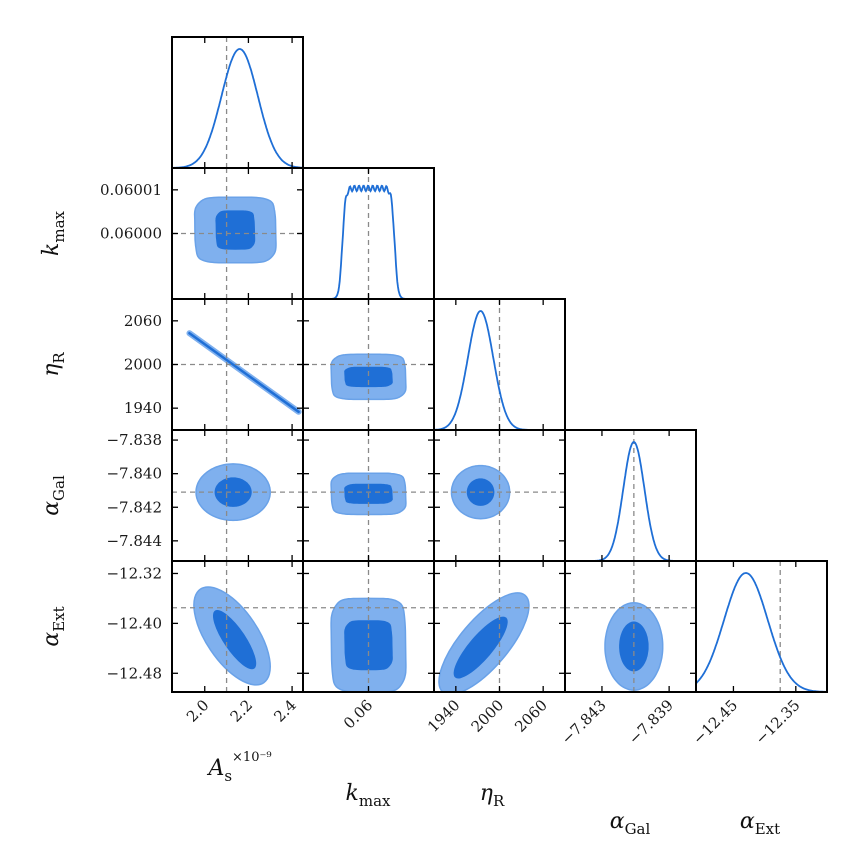 This screenshot has width=864, height=864. Describe the element at coordinates (143, 408) in the screenshot. I see `y-tick-label-etaR: 1940` at that location.